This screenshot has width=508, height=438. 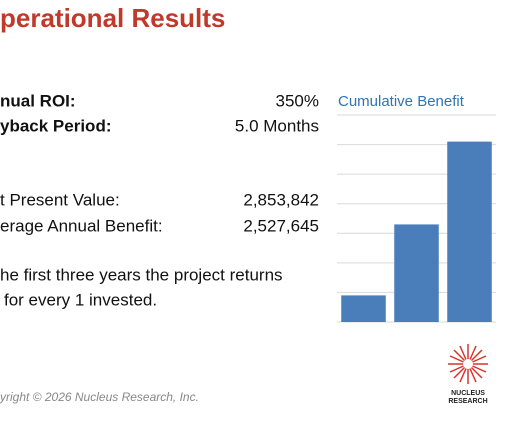 What do you see at coordinates (99, 397) in the screenshot?
I see `copyright: yright © 2026 Nucleus Research, Inc.` at bounding box center [99, 397].